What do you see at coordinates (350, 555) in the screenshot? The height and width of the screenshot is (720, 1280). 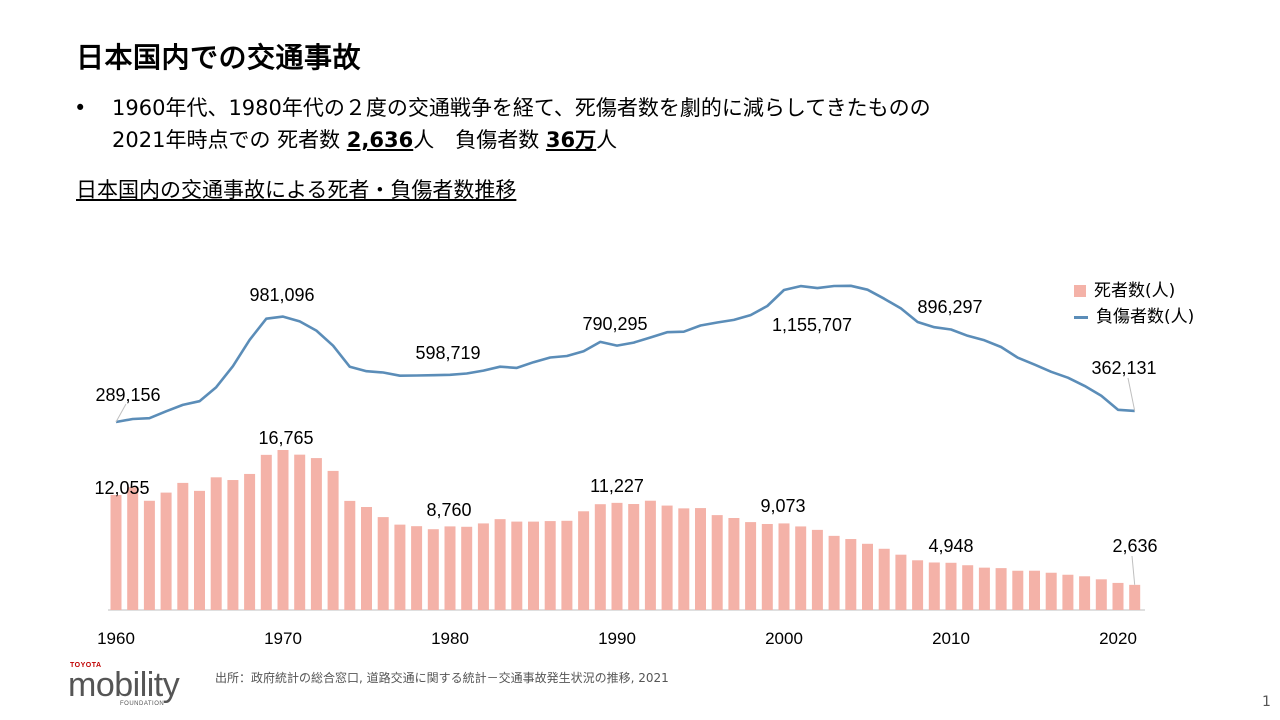 I see `bar-deaths-1974` at bounding box center [350, 555].